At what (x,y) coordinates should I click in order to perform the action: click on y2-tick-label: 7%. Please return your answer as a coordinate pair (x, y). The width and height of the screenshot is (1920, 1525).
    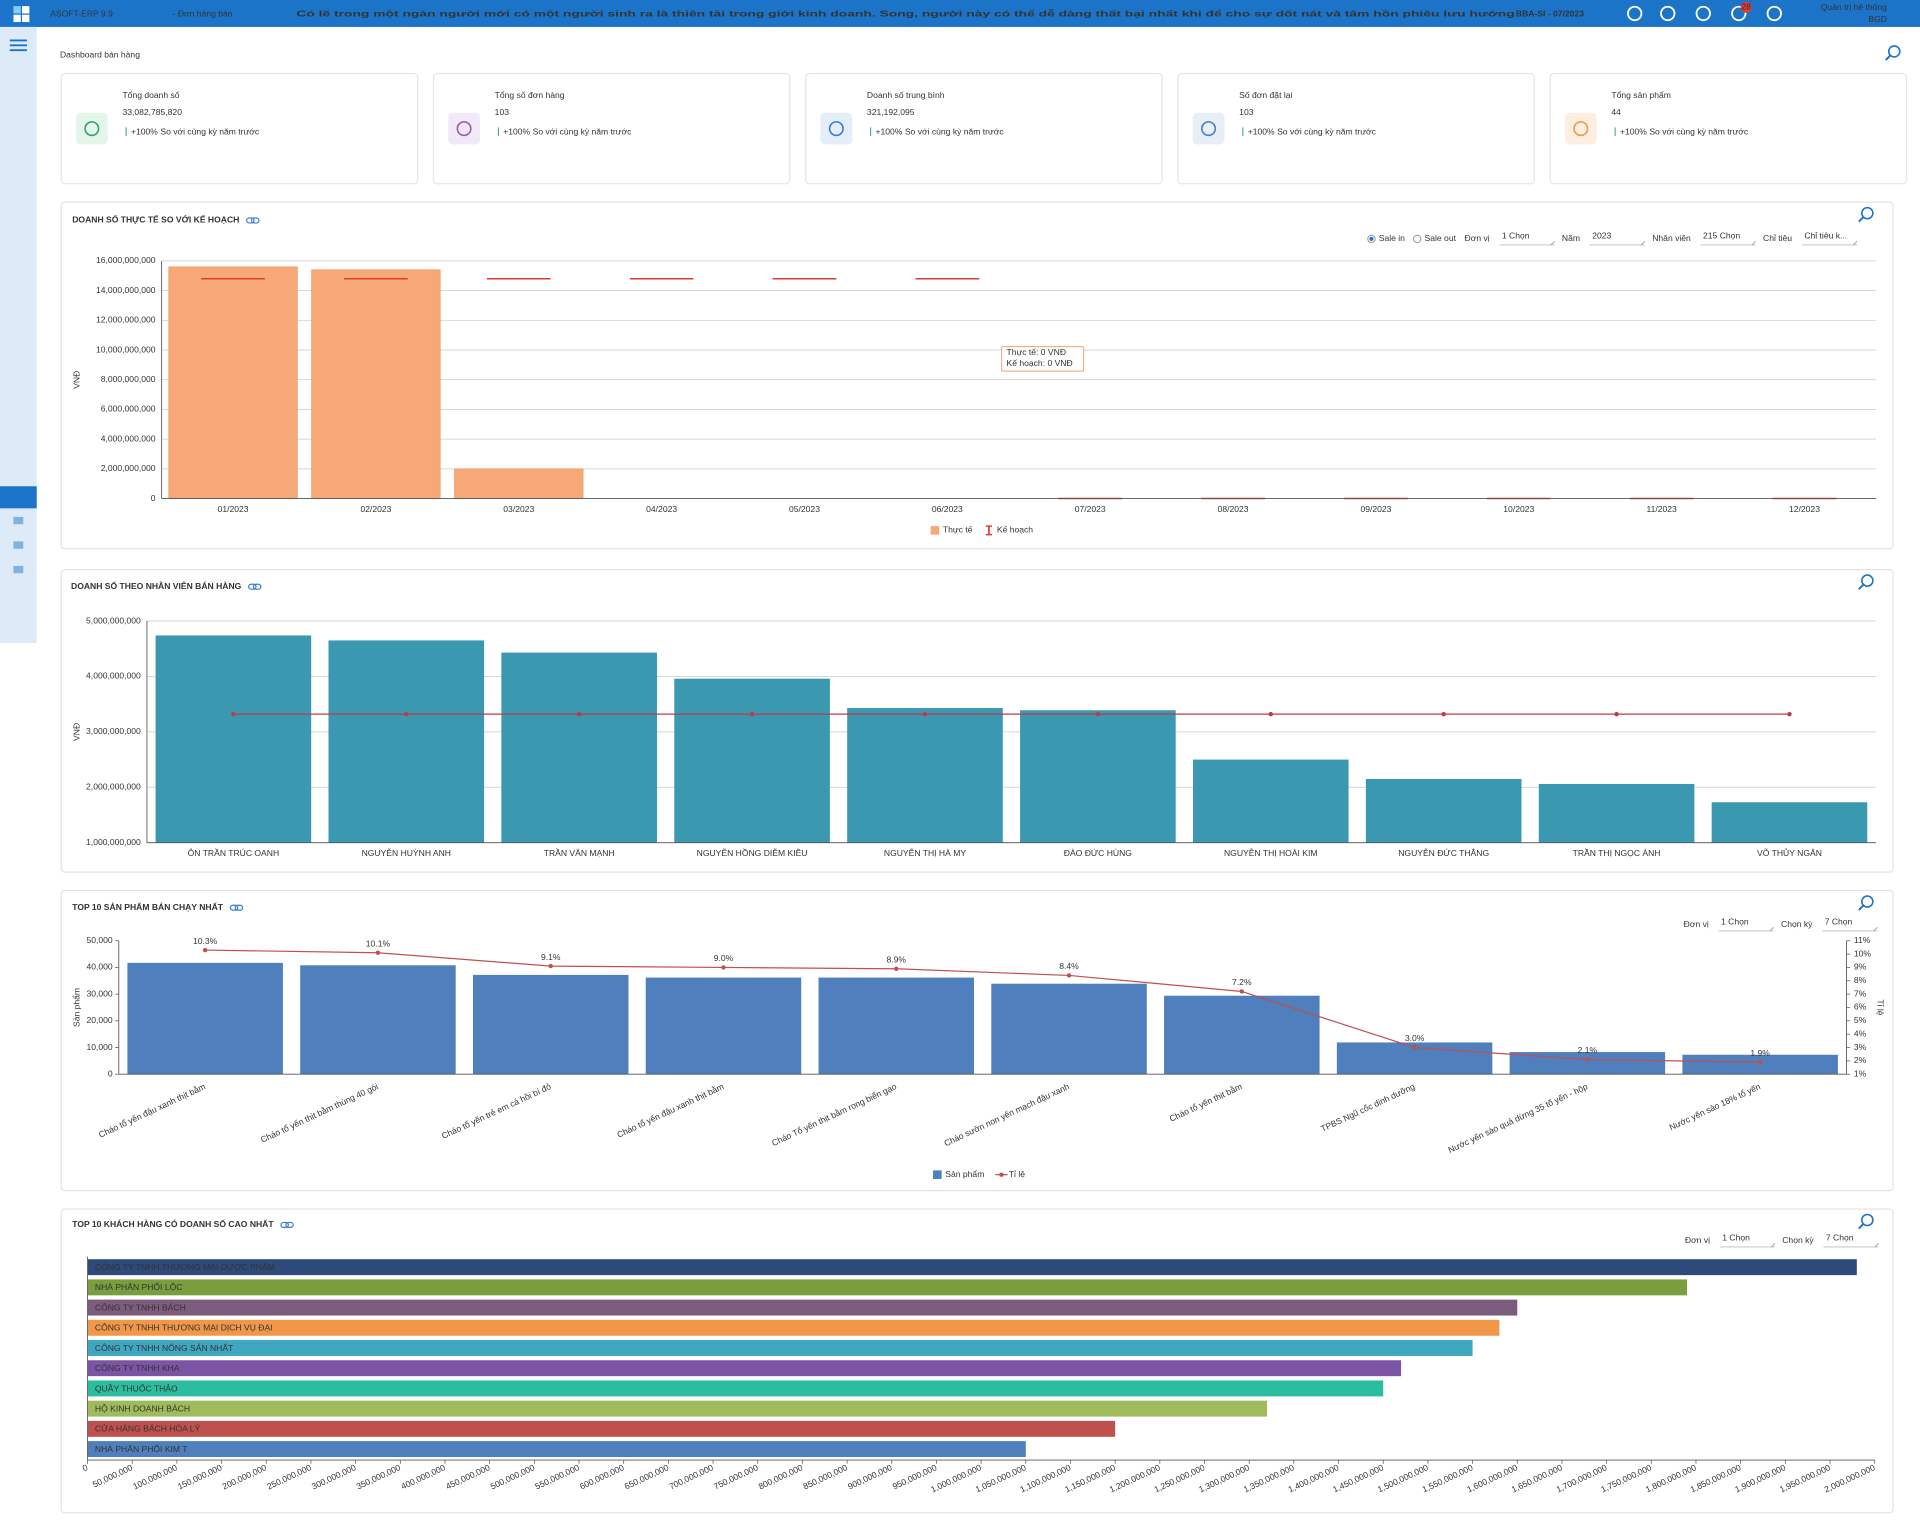
    Looking at the image, I should click on (1860, 993).